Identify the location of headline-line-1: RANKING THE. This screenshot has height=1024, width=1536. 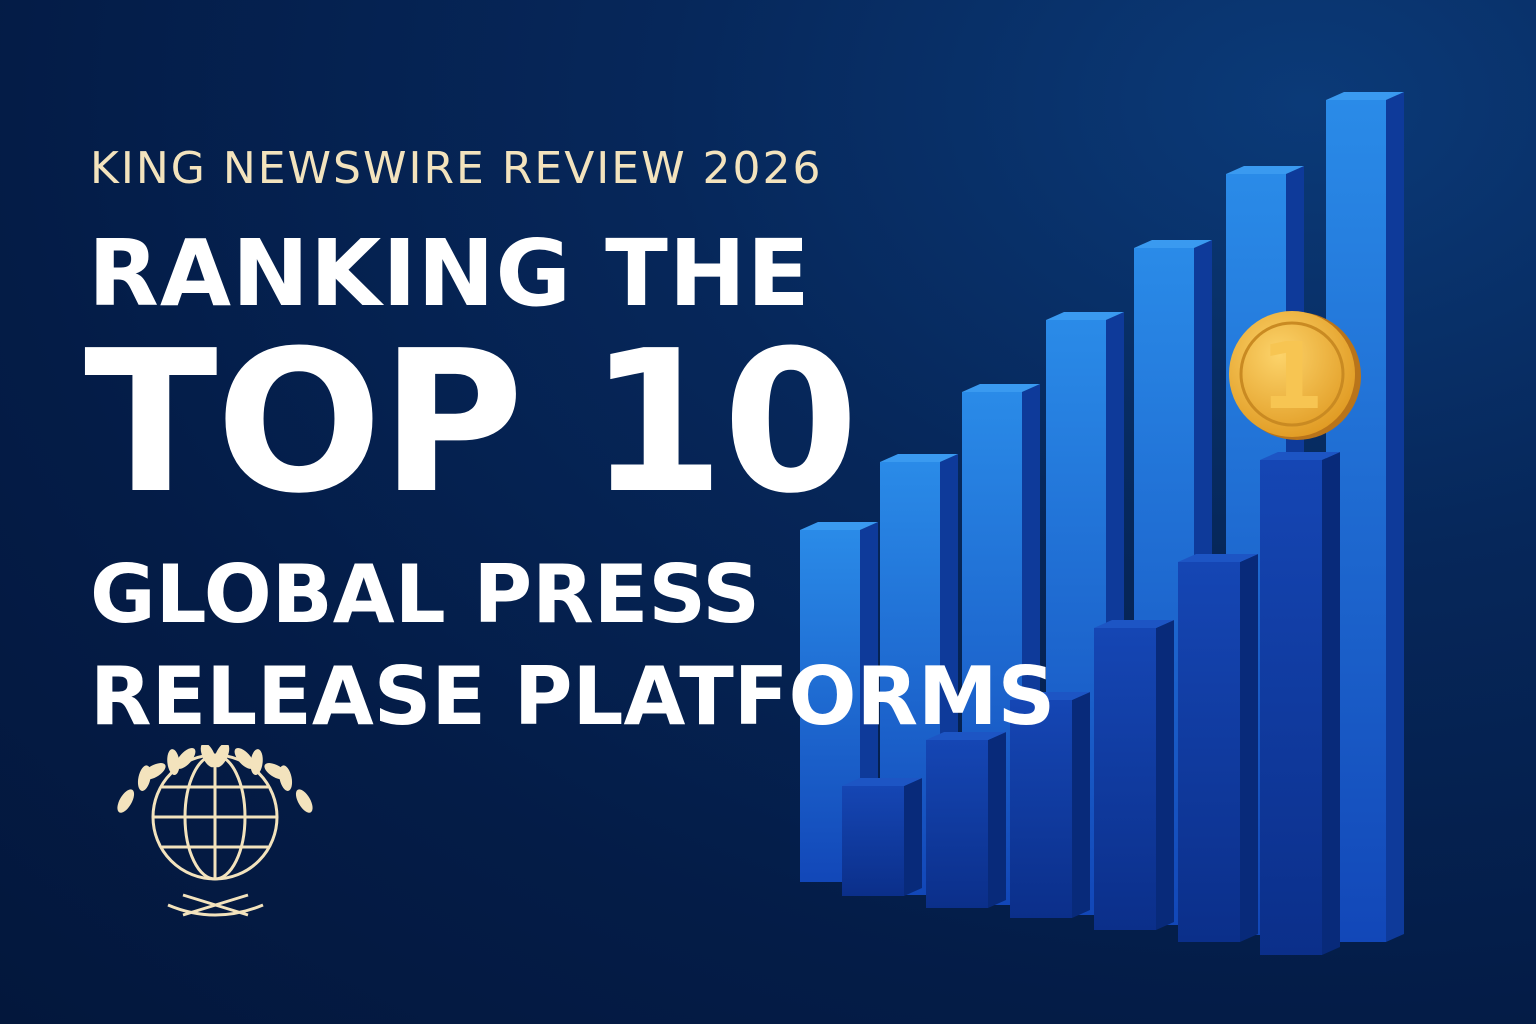
(449, 273).